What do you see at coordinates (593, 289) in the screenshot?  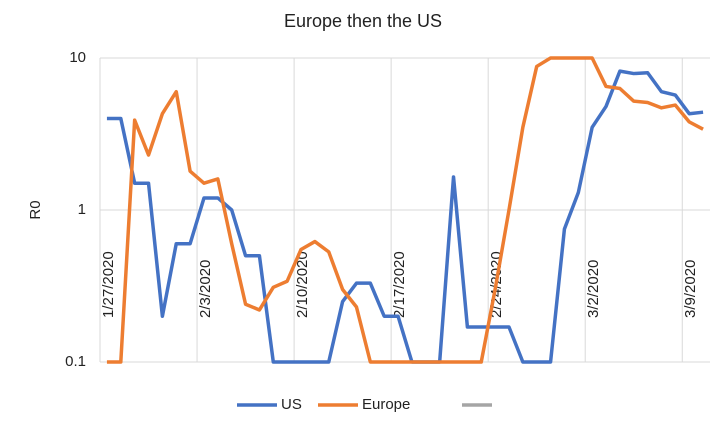 I see `x-tick-label: 3/2/2020` at bounding box center [593, 289].